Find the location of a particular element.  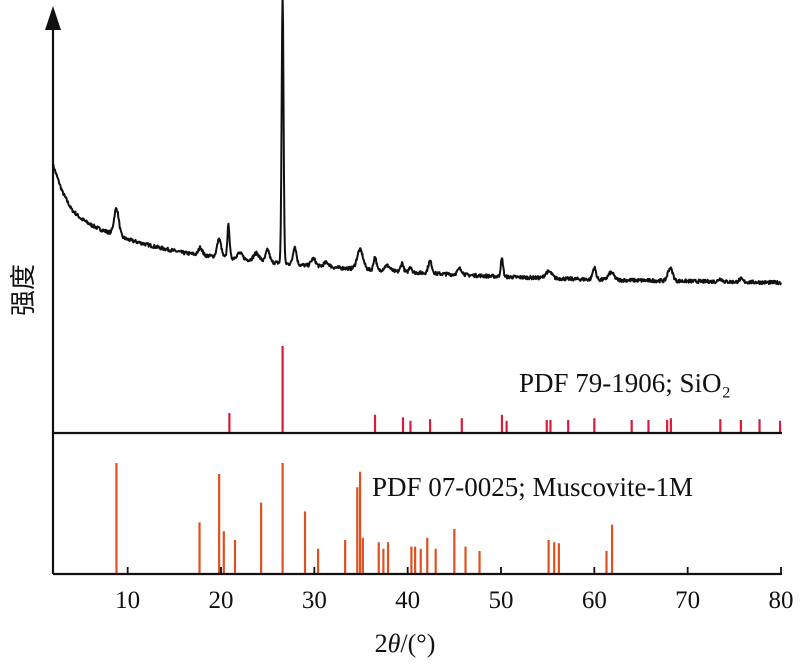

y-axis-title-text: 强度 is located at coordinates (23, 290).